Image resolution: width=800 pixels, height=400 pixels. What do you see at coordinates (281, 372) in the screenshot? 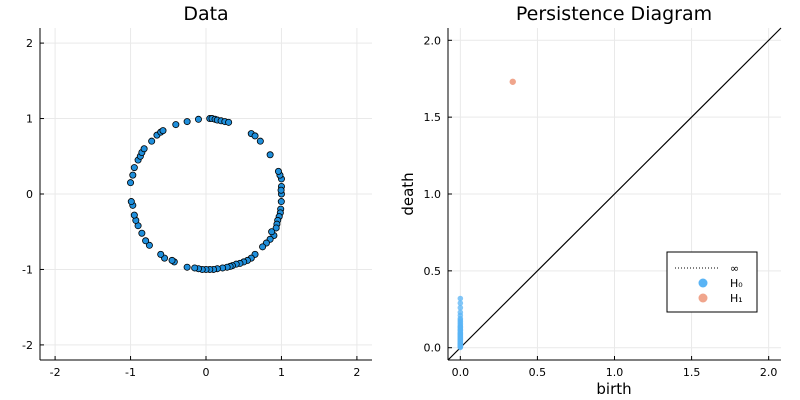
I see `data-x-tick-label: 1` at bounding box center [281, 372].